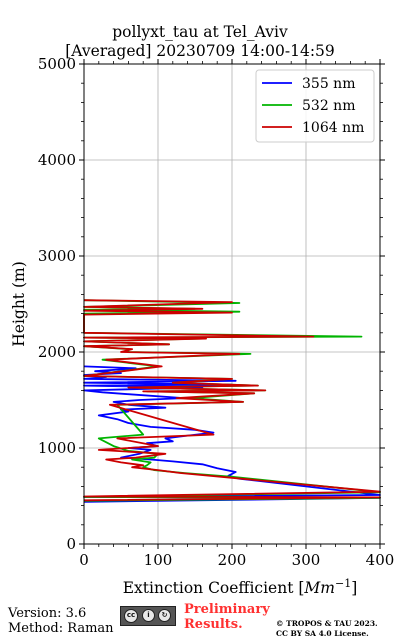 This screenshot has width=400, height=640. Describe the element at coordinates (227, 609) in the screenshot. I see `preliminary-line1: Preliminary` at that location.